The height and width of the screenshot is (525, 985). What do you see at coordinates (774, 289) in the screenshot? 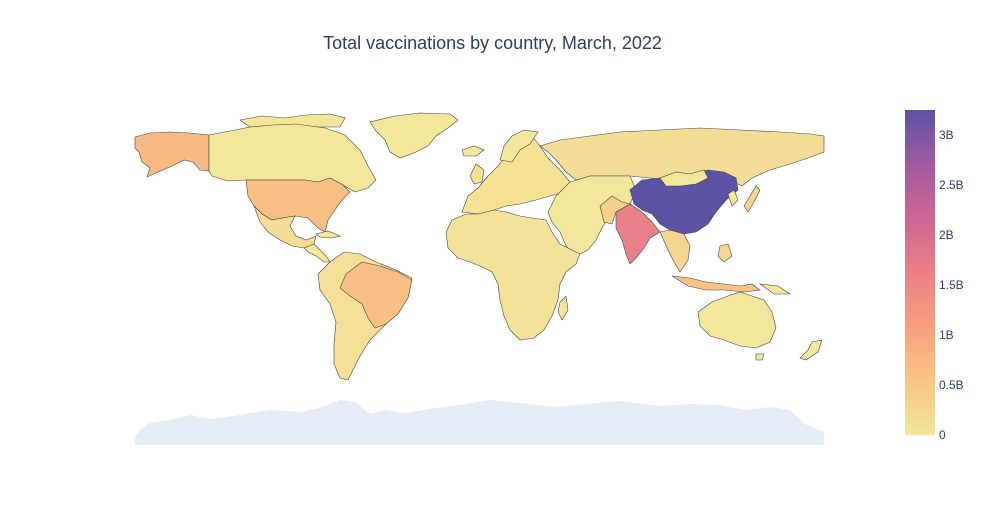
I see `papua-new-guinea` at bounding box center [774, 289].